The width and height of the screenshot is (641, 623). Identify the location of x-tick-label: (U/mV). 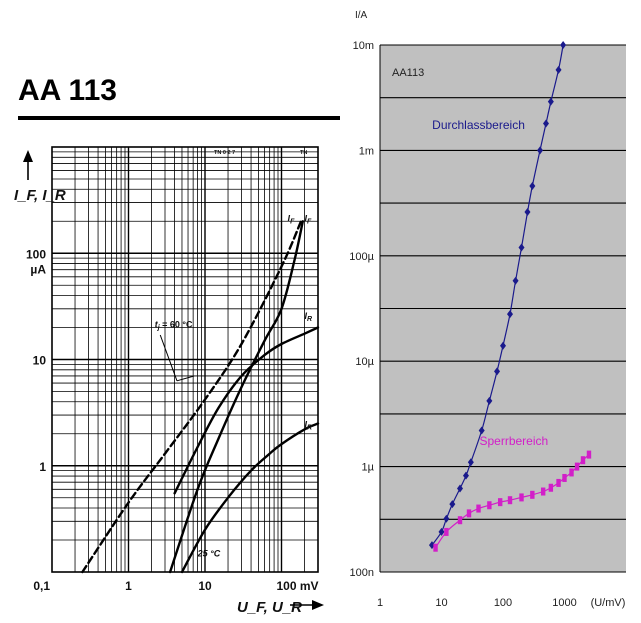
(608, 603).